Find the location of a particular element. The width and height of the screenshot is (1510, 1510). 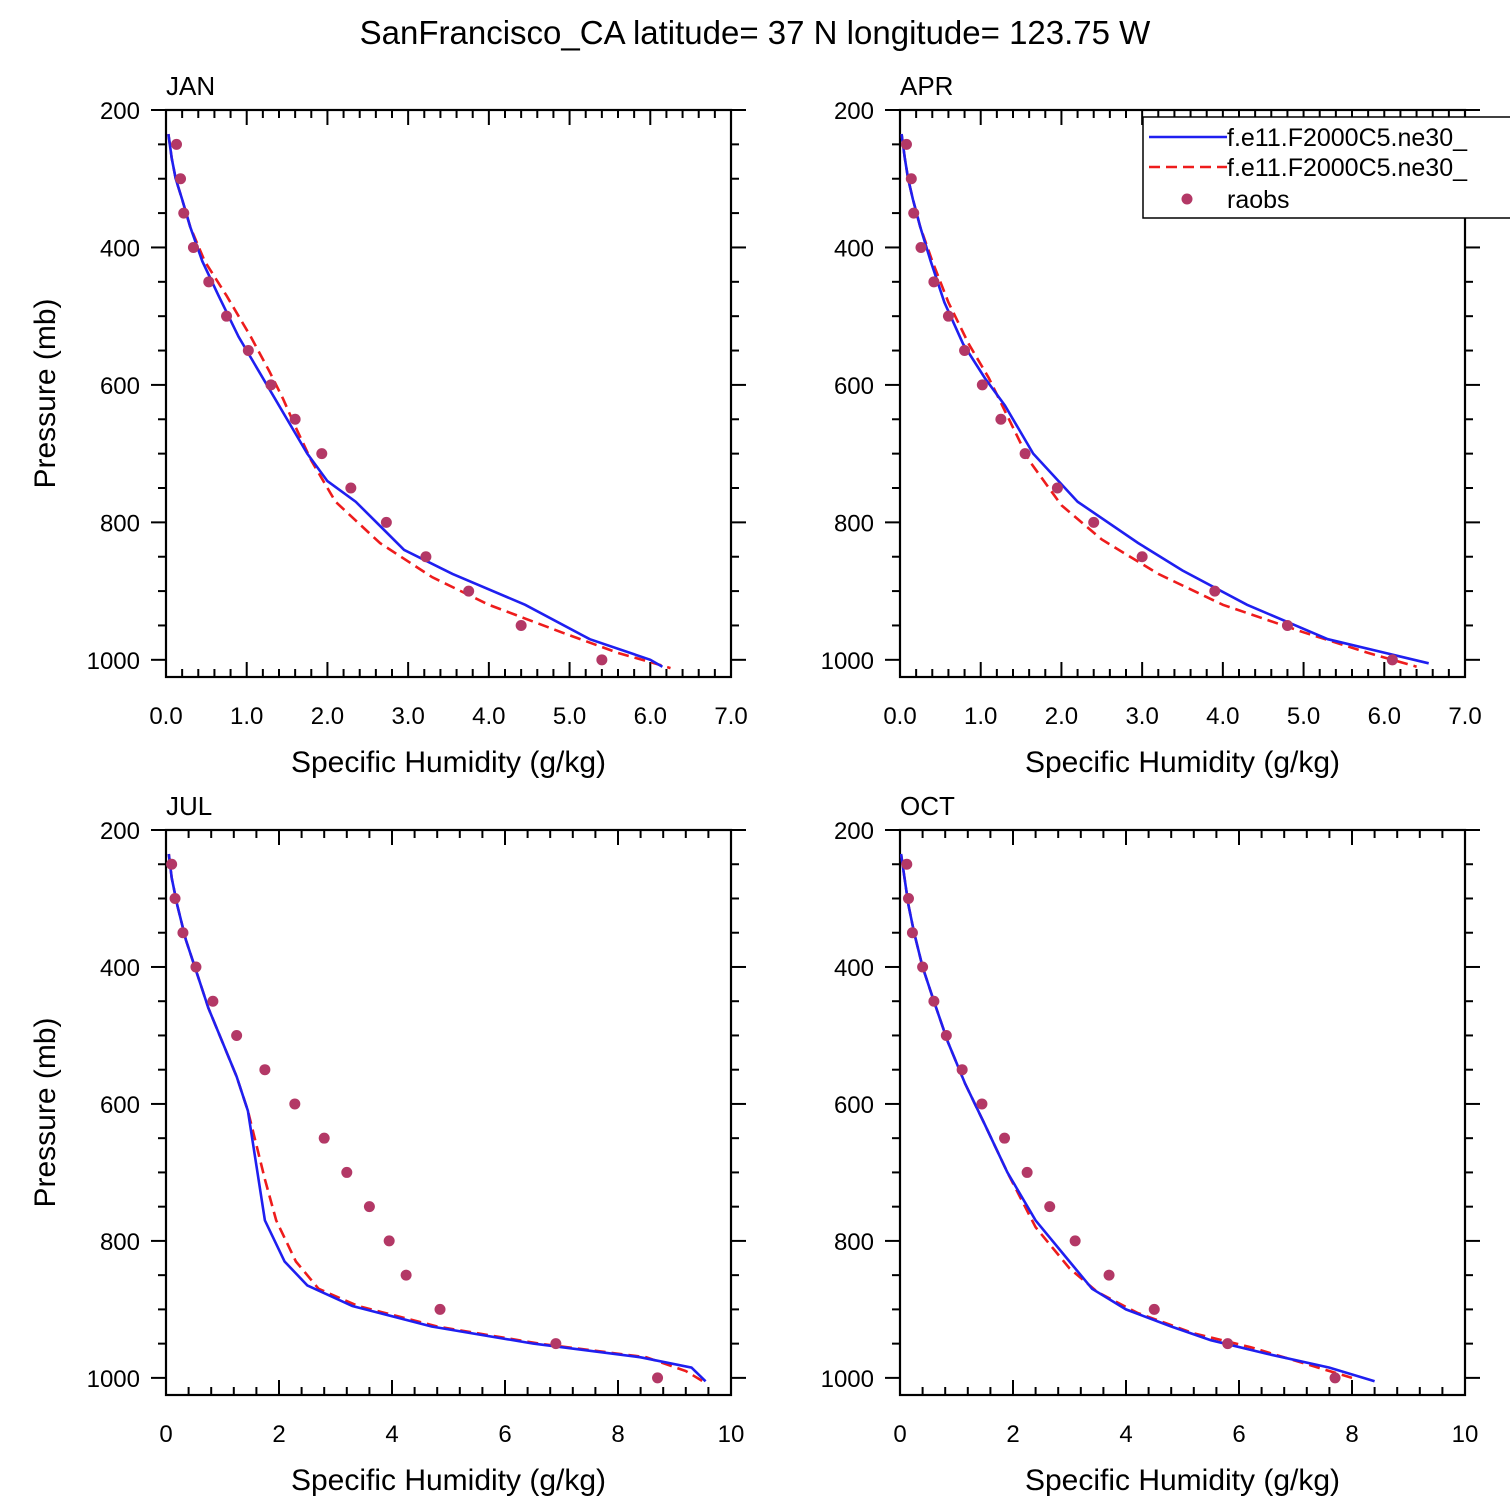

panel-title: OCT is located at coordinates (927, 806).